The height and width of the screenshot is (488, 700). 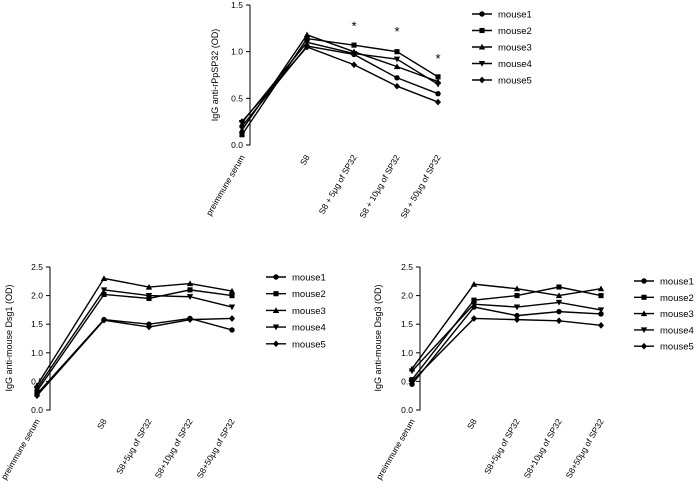 I want to click on x-tick-label: S8, so click(x=102, y=424).